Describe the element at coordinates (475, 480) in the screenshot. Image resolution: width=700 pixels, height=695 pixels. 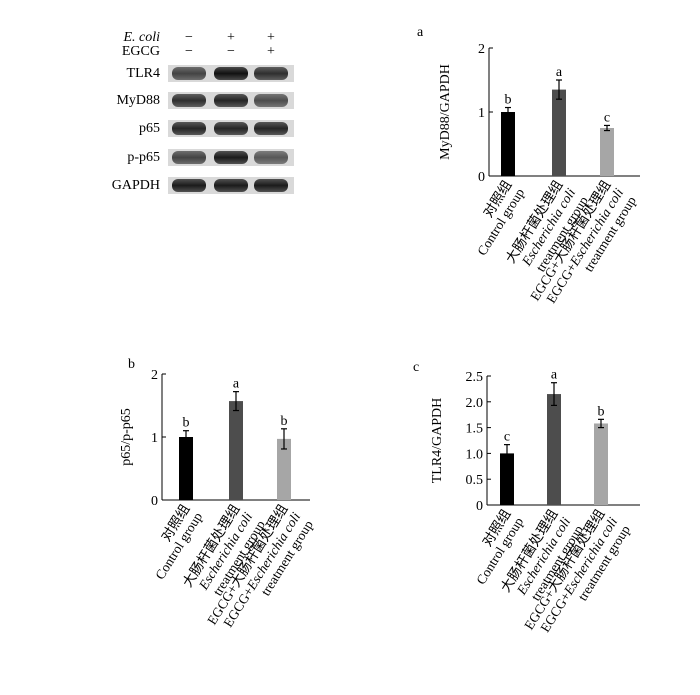
I see `y-tick-label: 0.5` at that location.